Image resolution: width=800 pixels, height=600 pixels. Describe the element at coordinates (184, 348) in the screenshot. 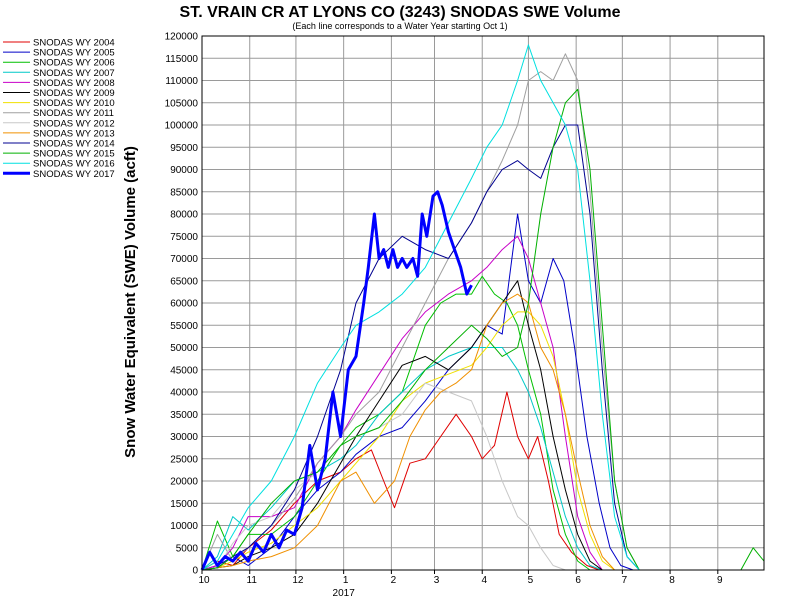

I see `y-tick-label: 50000` at that location.